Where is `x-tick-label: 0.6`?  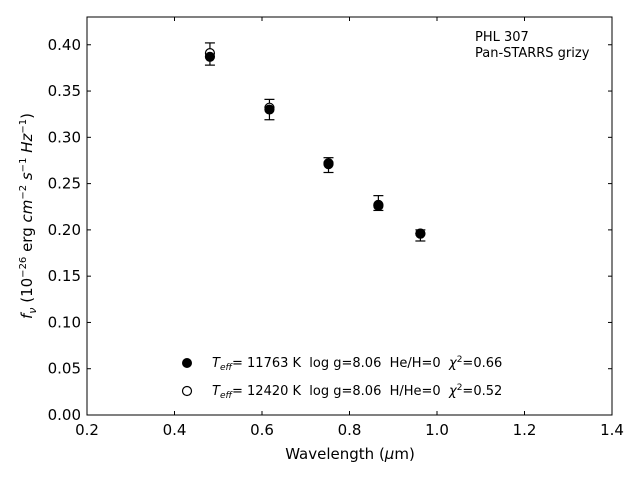 x-tick-label: 0.6 is located at coordinates (262, 430).